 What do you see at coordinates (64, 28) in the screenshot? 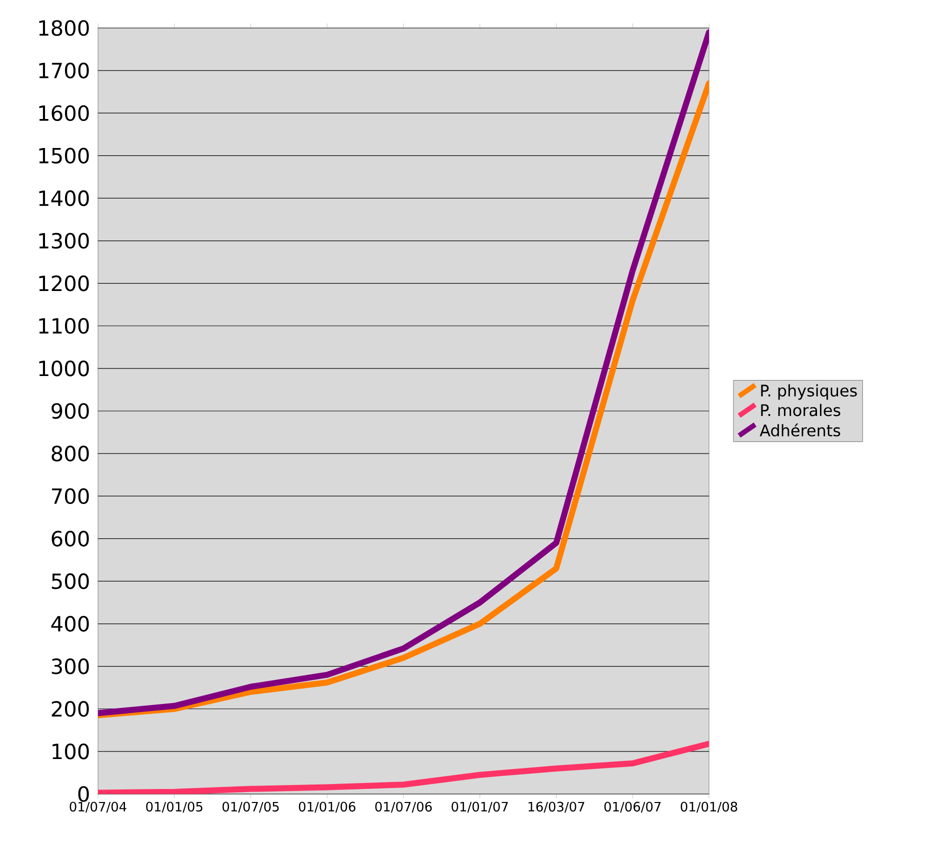
I see `y-tick-label: 1800` at bounding box center [64, 28].